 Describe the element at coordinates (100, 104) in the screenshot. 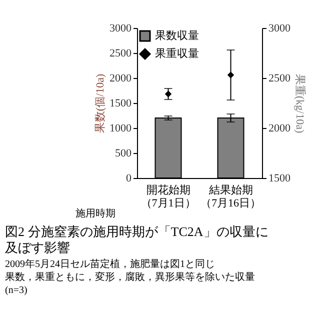

I see `y-axis-title: 果数(個/10a)` at that location.